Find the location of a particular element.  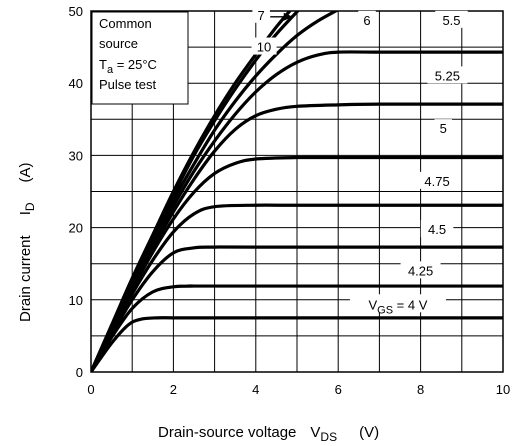

curve-label-4.5: 4.5 is located at coordinates (437, 229).